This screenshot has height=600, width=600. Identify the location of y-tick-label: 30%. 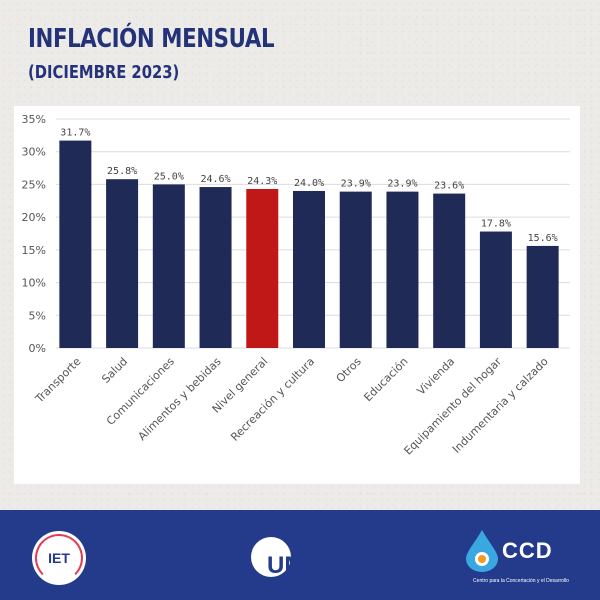
(34, 152).